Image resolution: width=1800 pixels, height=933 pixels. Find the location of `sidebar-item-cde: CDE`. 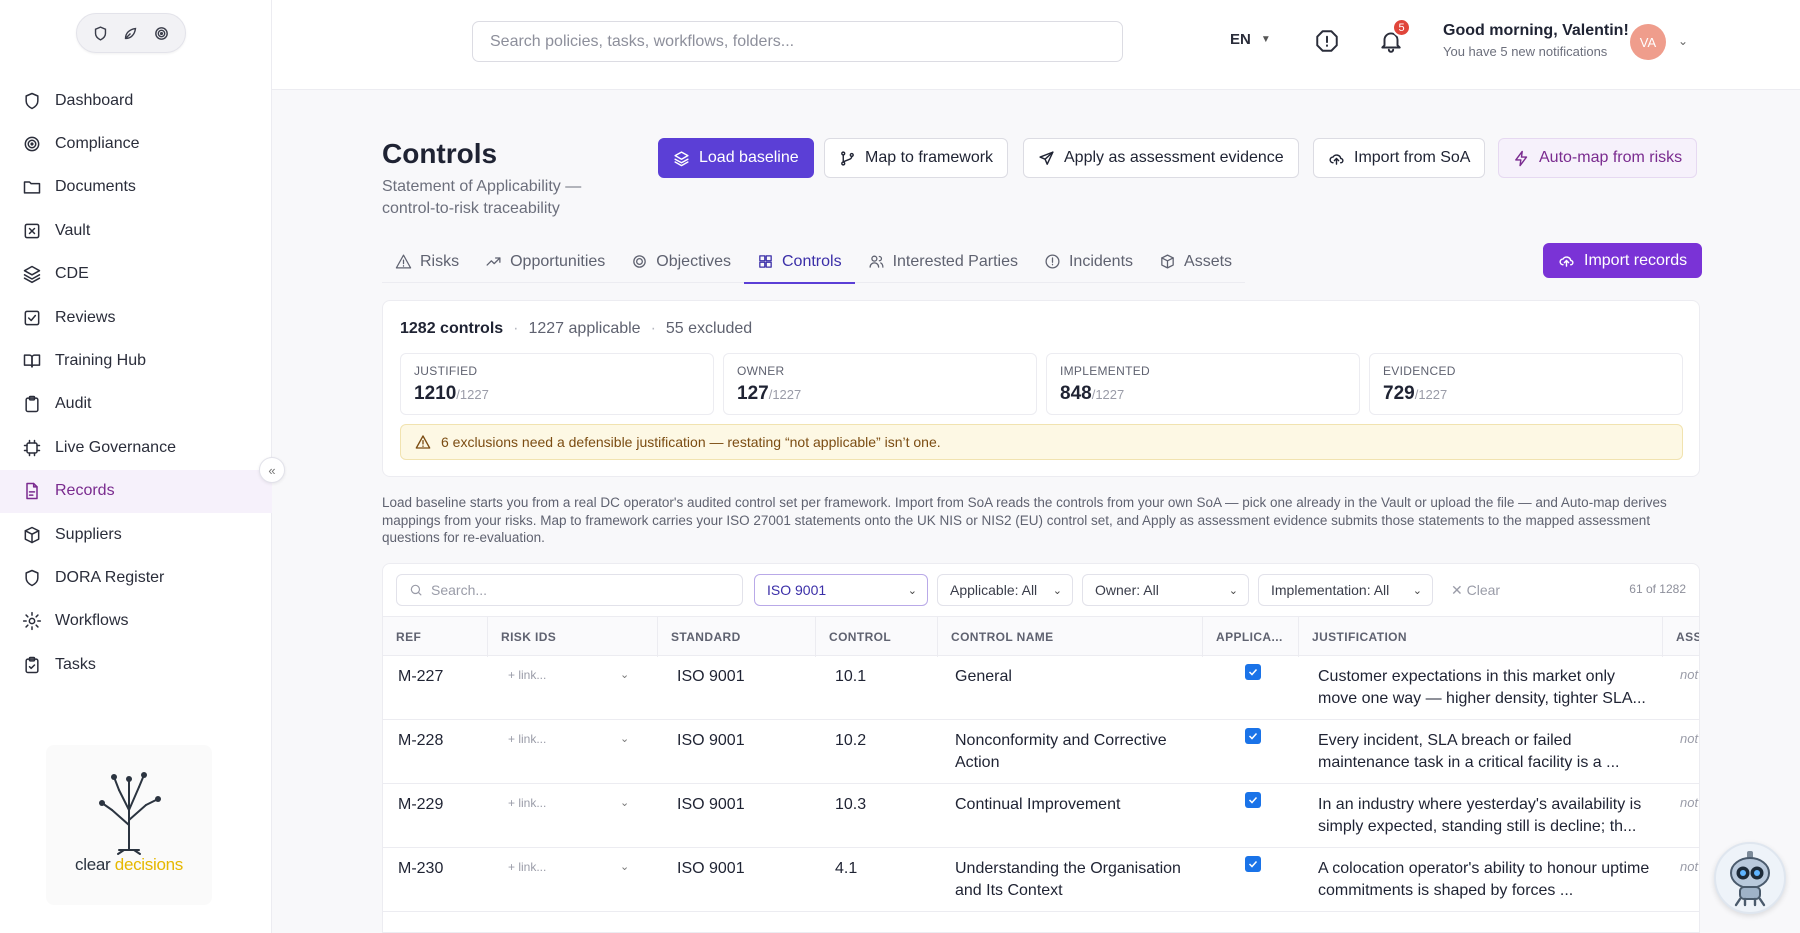

sidebar-item-cde: CDE is located at coordinates (136, 274).